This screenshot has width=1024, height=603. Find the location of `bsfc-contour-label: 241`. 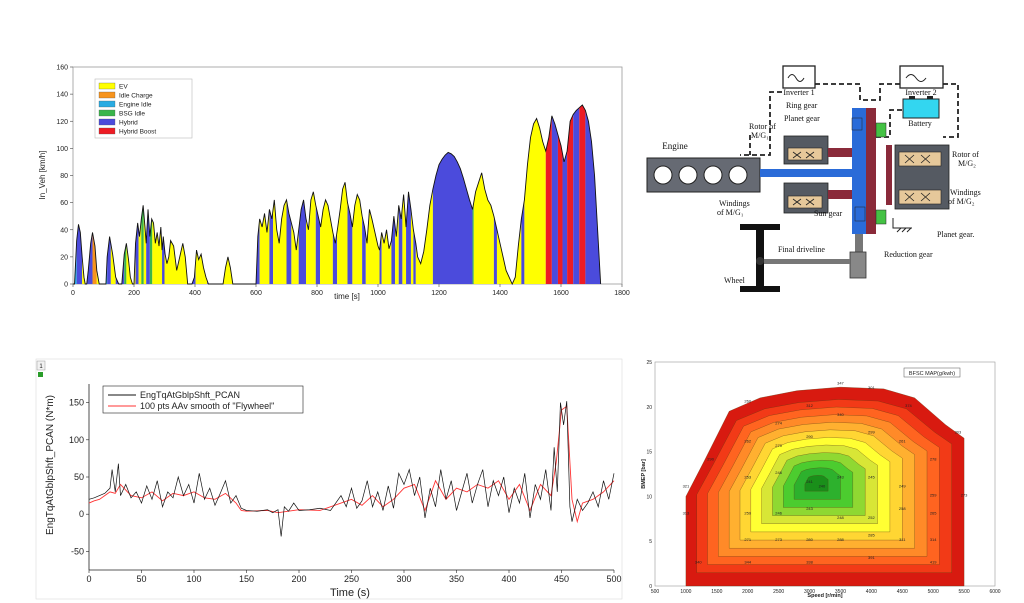

bsfc-contour-label: 241 is located at coordinates (809, 481).